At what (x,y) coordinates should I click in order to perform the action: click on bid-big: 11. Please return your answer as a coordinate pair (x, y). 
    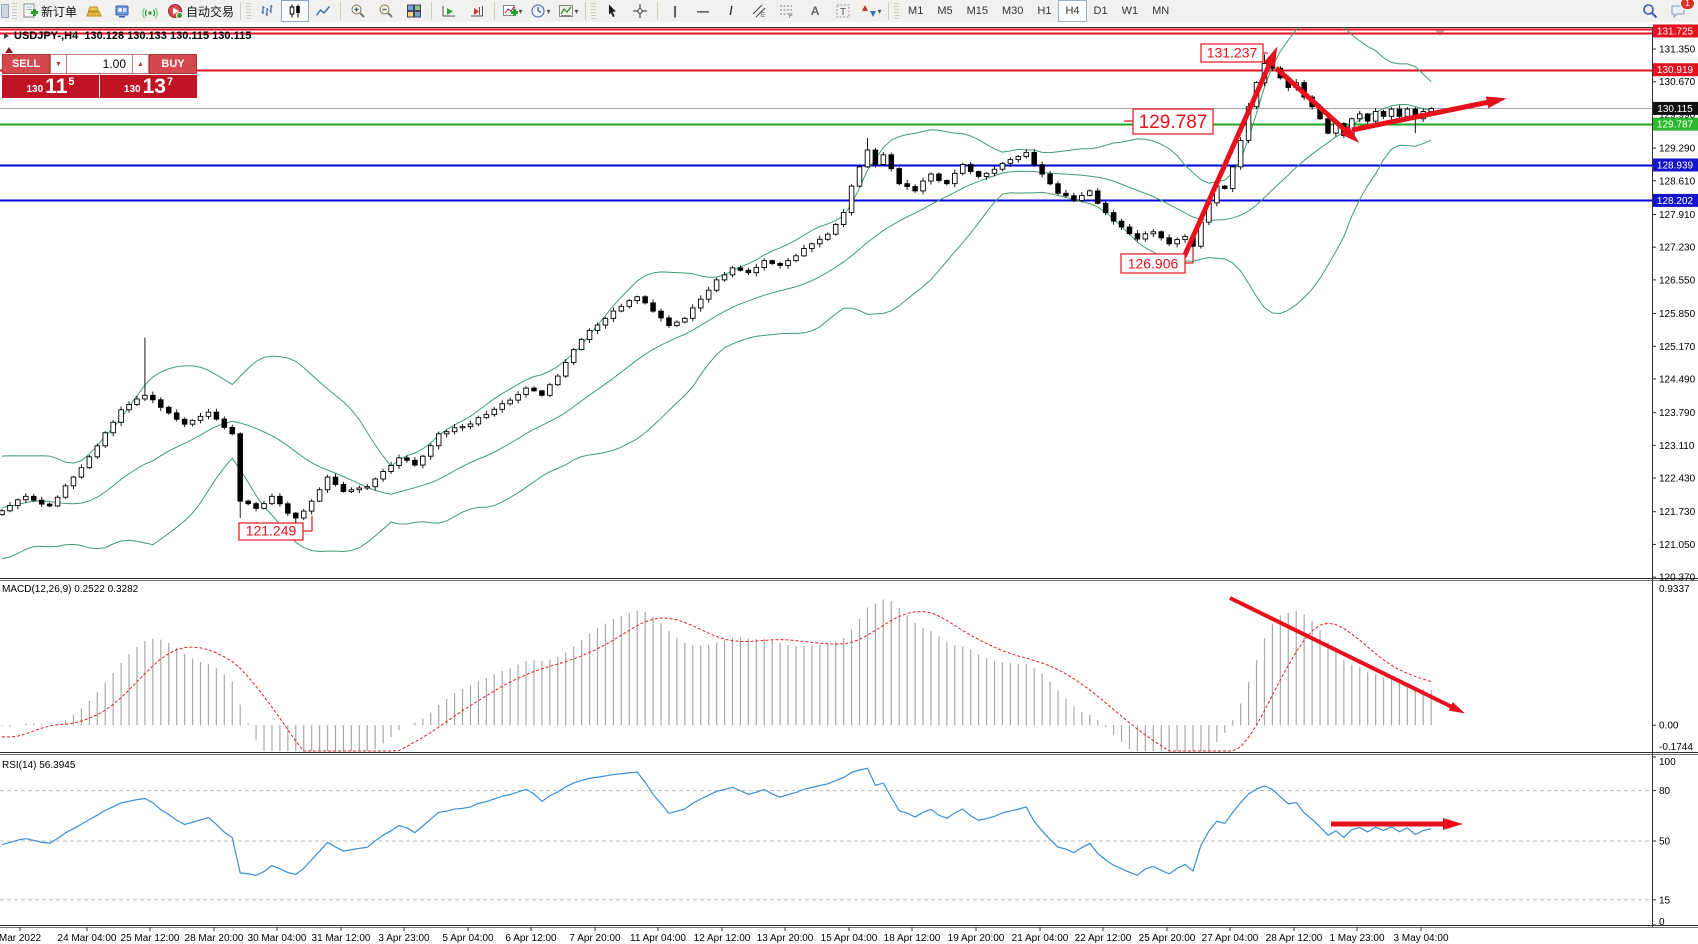
    Looking at the image, I should click on (56, 86).